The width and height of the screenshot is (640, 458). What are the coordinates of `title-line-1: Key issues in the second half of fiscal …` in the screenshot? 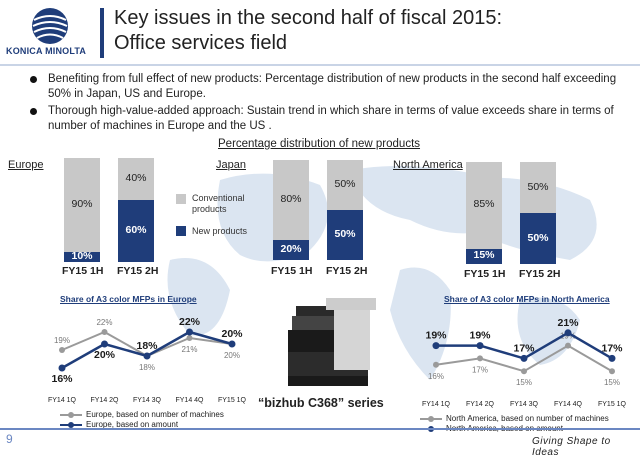 It's located at (308, 18).